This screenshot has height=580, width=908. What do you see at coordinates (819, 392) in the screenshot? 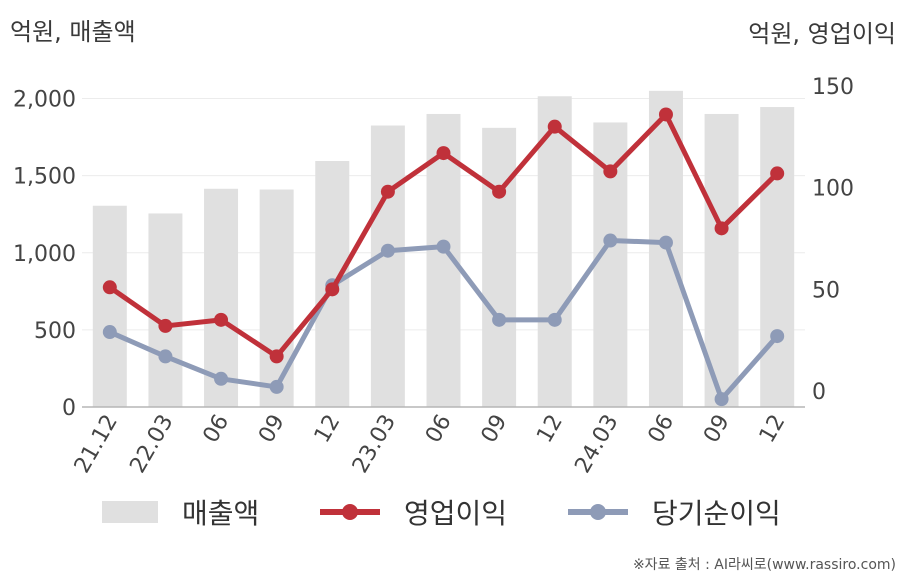
I see `right-tick-label: 0` at bounding box center [819, 392].